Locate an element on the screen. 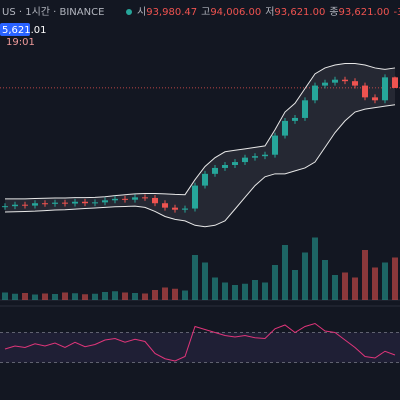 This screenshot has height=400, width=400. rsi-line is located at coordinates (200, 342).